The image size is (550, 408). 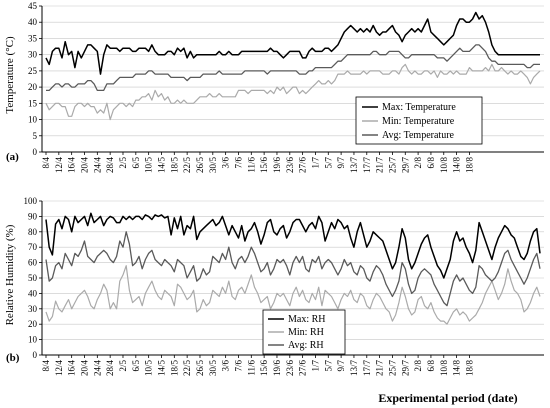 I want to click on humidity-y-tick-label: 0, so click(x=35, y=355).